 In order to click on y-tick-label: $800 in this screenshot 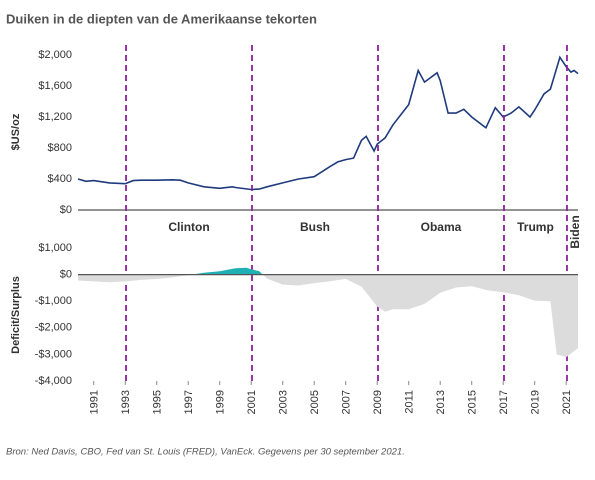, I will do `click(60, 148)`.